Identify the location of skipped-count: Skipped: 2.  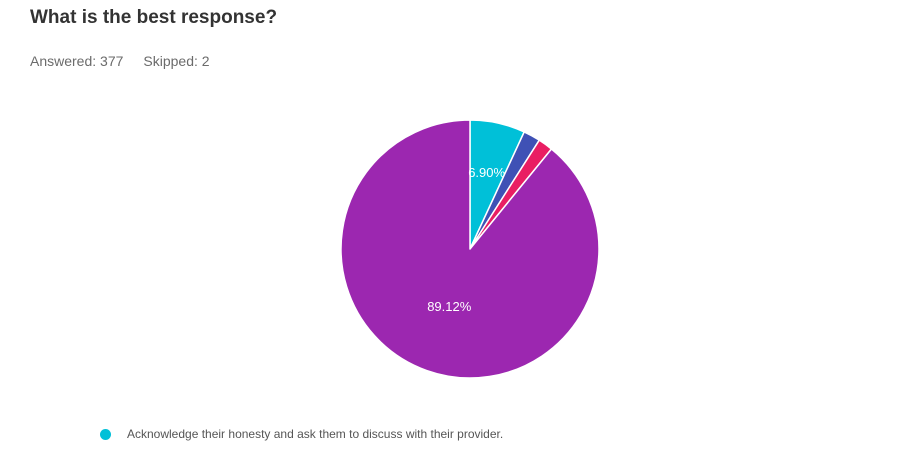
(176, 61).